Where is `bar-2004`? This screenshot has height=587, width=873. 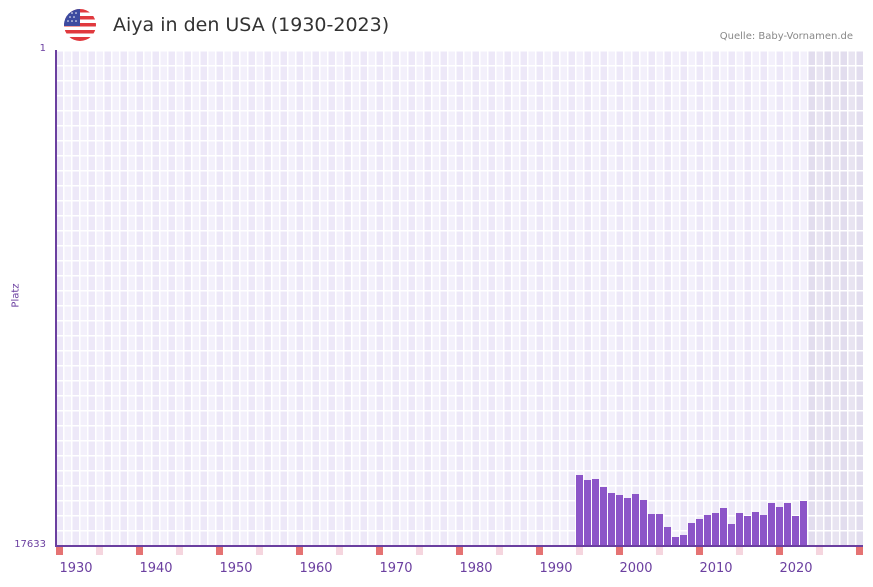
bar-2004 is located at coordinates (667, 536).